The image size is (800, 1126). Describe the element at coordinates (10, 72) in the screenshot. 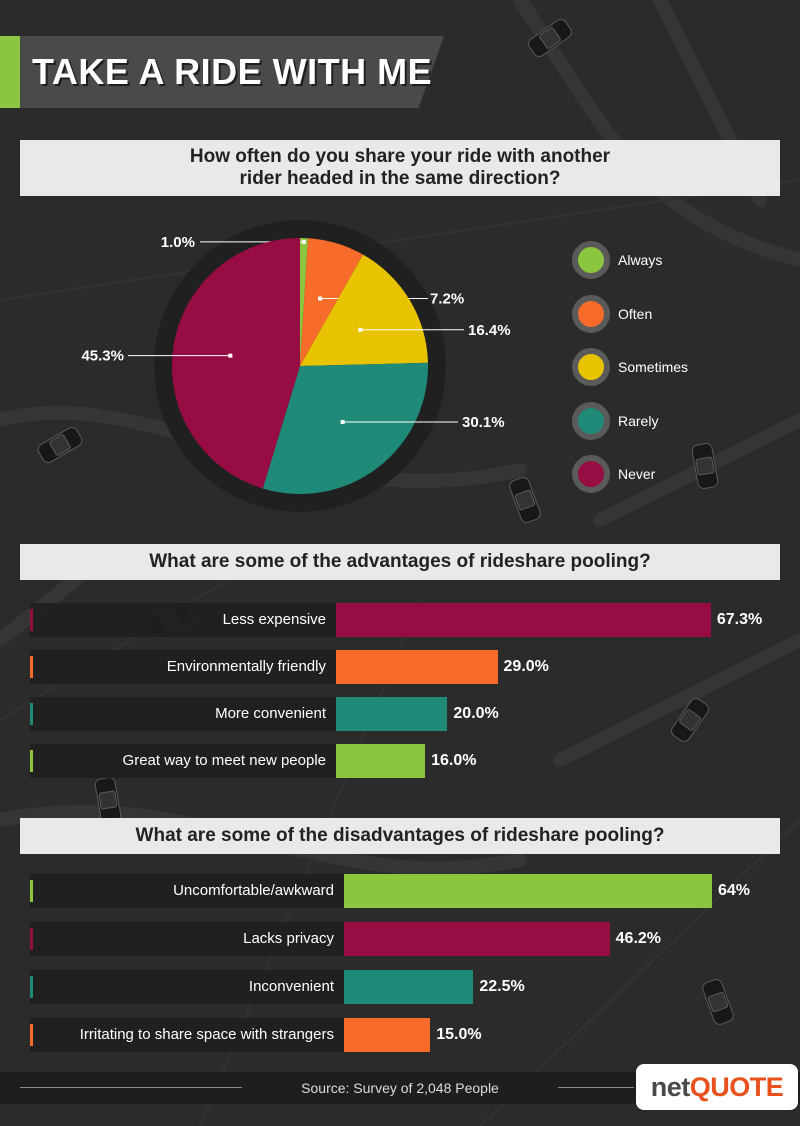

I see `title-accent-bar` at that location.